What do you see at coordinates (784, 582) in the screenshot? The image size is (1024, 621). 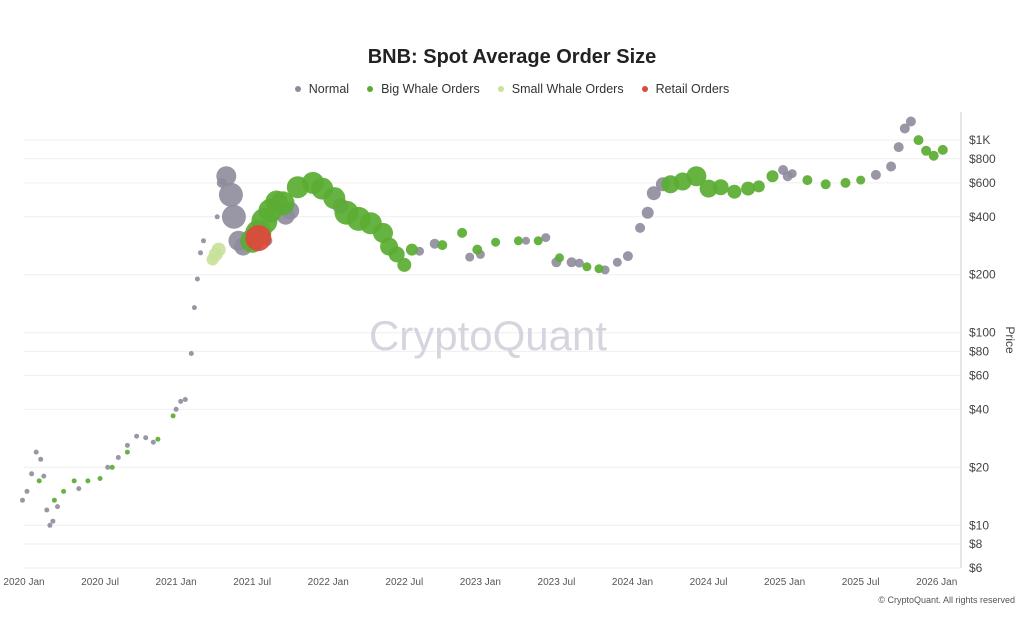 I see `x-tick-label: 2025 Jan` at bounding box center [784, 582].